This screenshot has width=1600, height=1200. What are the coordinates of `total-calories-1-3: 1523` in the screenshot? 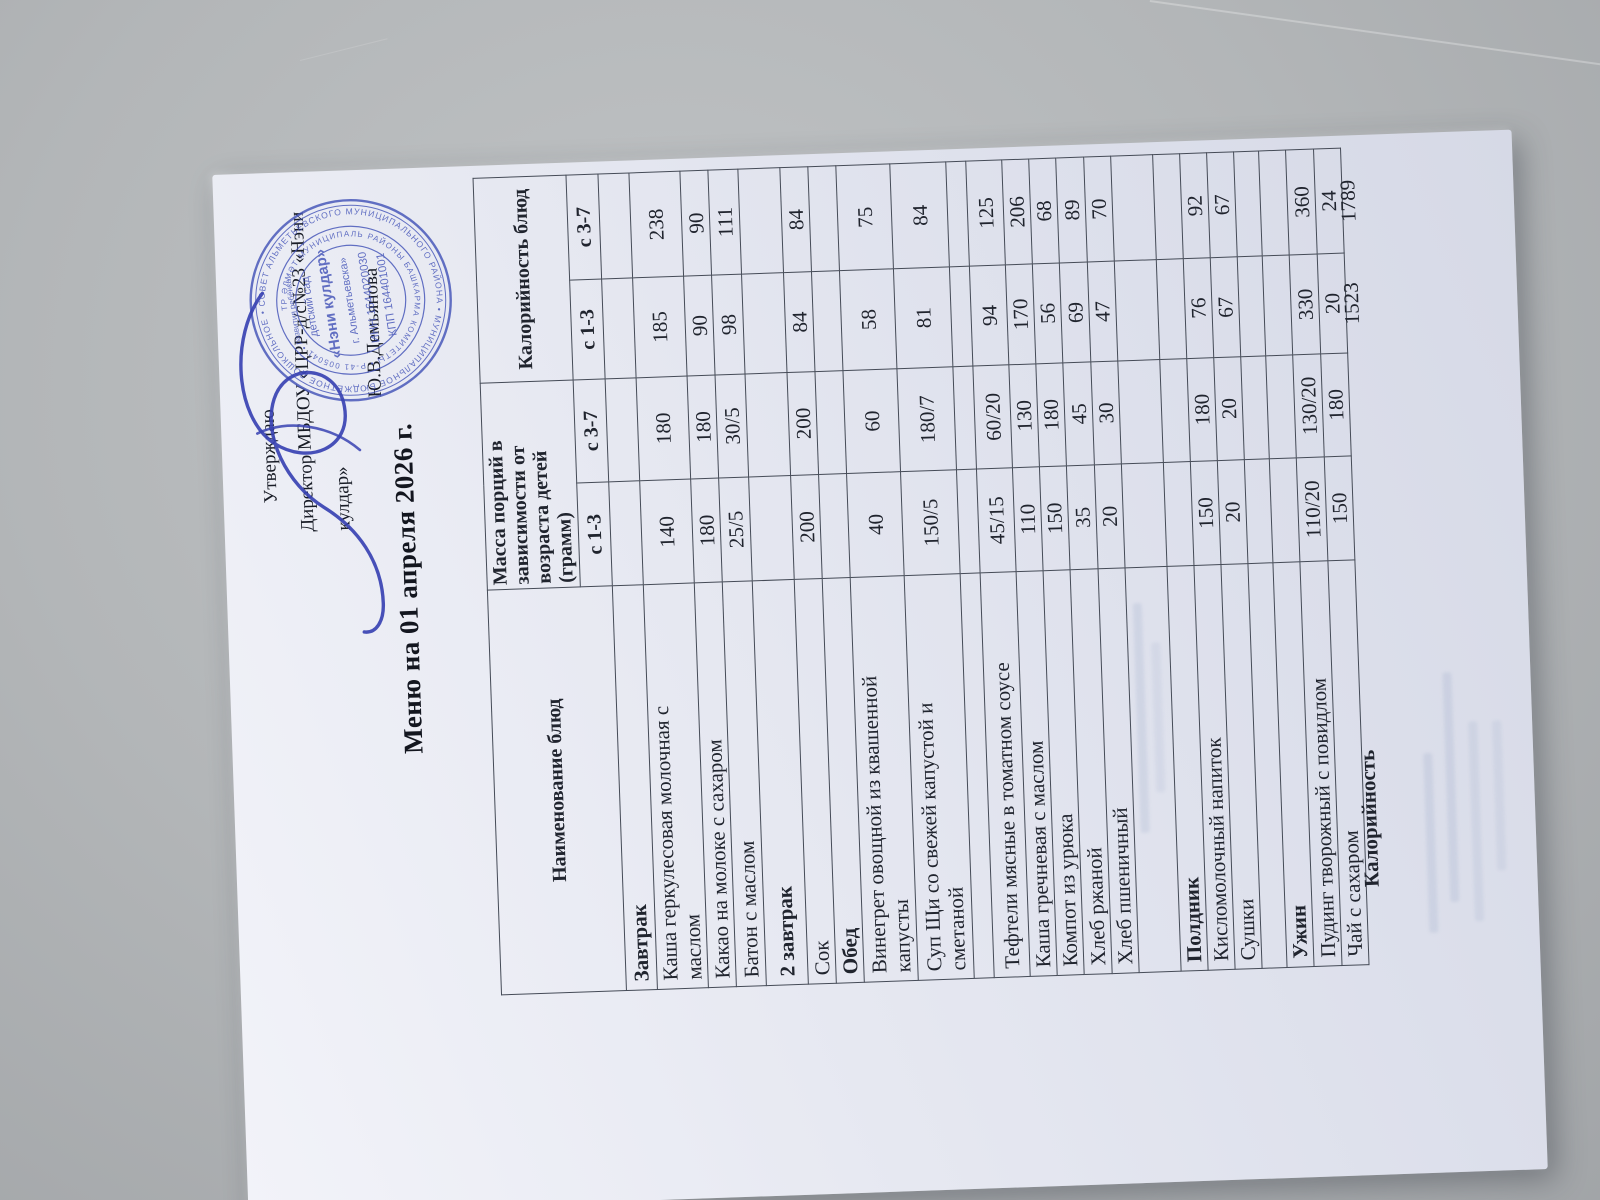 It's located at (1351, 303).